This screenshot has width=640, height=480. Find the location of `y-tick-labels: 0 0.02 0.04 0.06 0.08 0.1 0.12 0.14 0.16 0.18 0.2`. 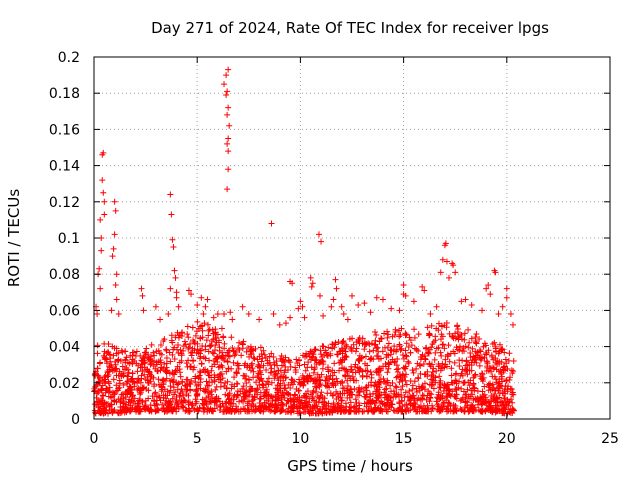

y-tick-labels: 0 0.02 0.04 0.06 0.08 0.1 0.12 0.14 0.16 0.18 0.2 is located at coordinates (64, 239).